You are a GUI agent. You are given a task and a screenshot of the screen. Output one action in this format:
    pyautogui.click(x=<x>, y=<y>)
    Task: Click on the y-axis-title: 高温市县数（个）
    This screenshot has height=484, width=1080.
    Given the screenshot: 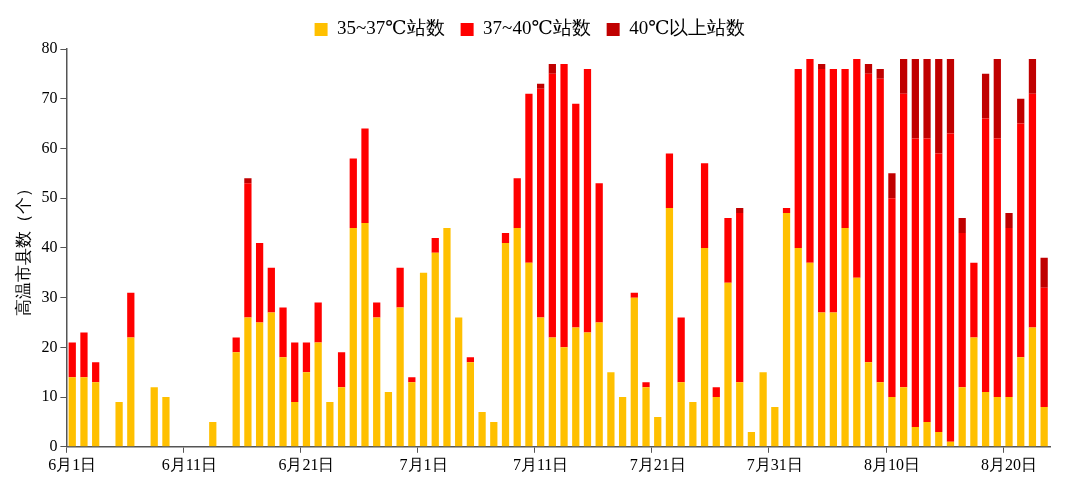 What is the action you would take?
    pyautogui.click(x=23, y=247)
    